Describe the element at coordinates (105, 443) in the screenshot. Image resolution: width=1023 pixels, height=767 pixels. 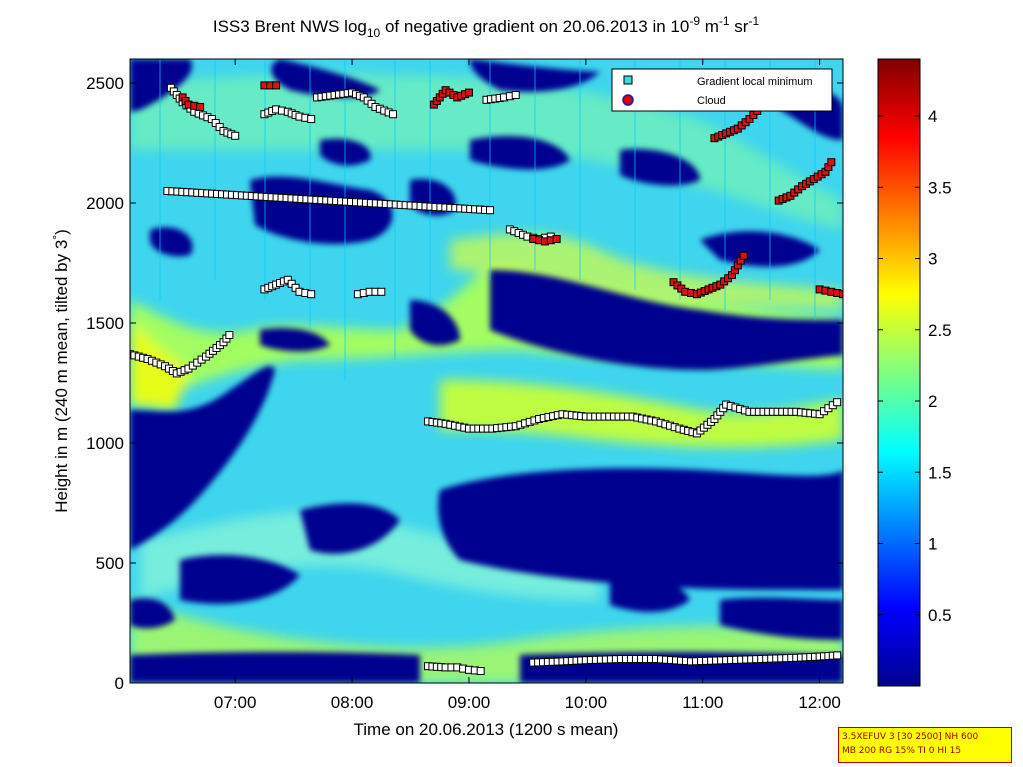
I see `y-tick-label: 1000` at that location.